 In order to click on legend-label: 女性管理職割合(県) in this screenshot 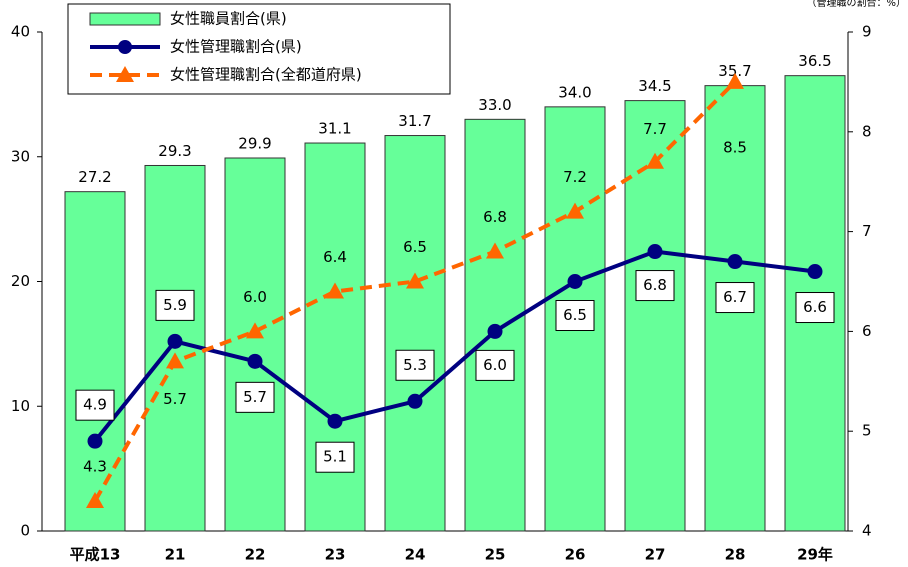, I will do `click(236, 47)`.